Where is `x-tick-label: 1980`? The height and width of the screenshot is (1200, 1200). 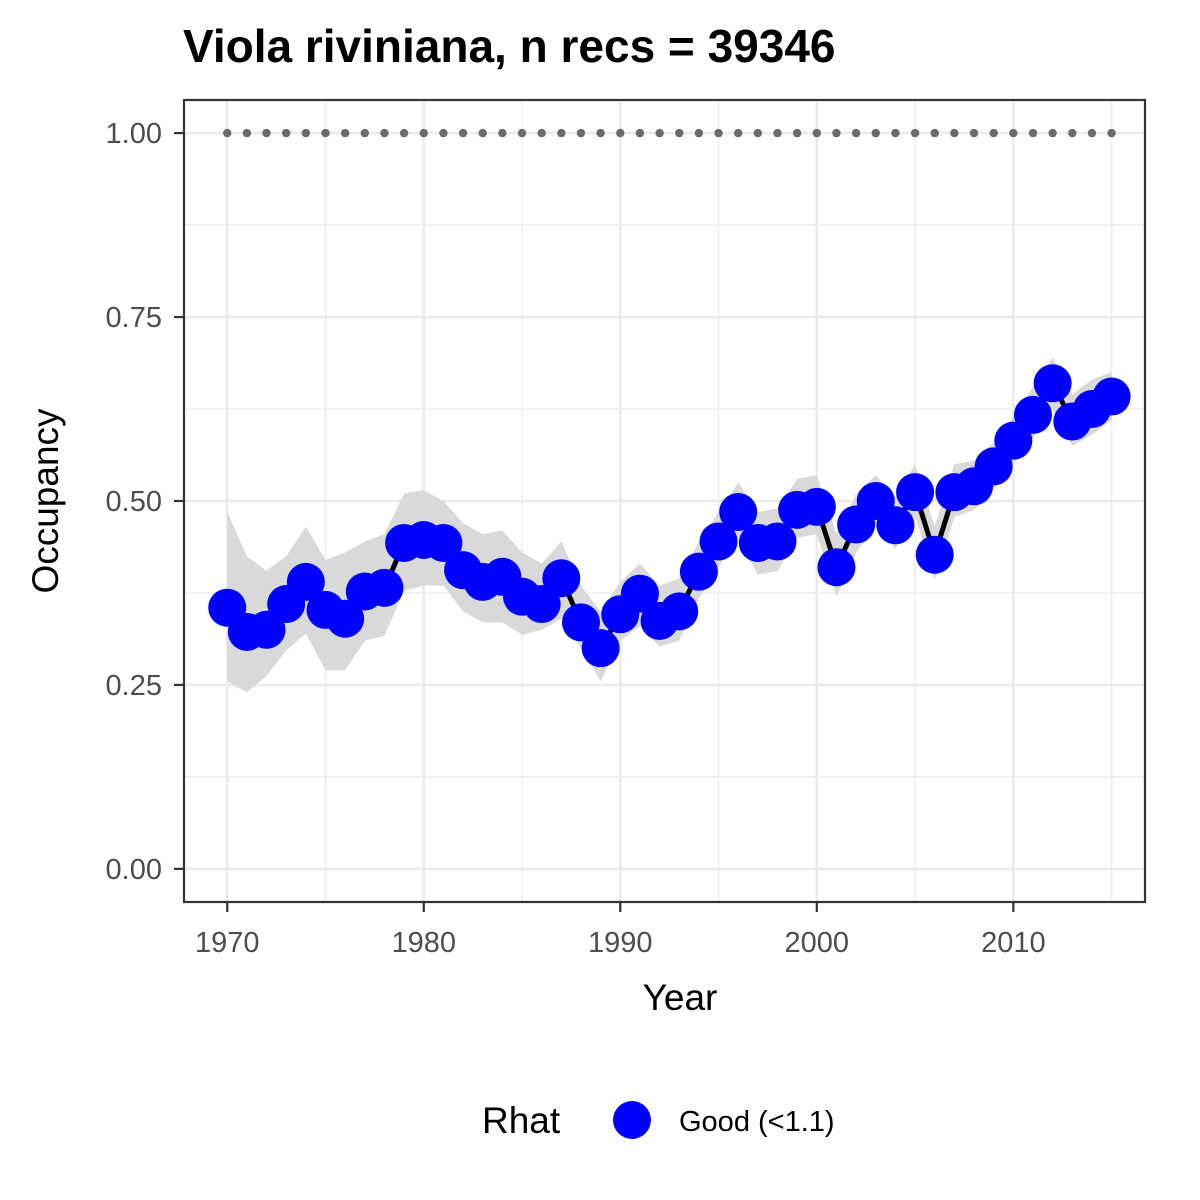
x-tick-label: 1980 is located at coordinates (424, 943).